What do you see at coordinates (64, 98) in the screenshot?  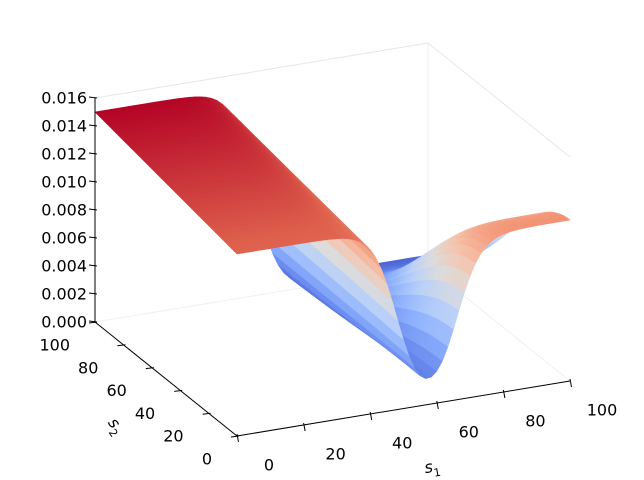 I see `z-tick-label: 0.016` at bounding box center [64, 98].